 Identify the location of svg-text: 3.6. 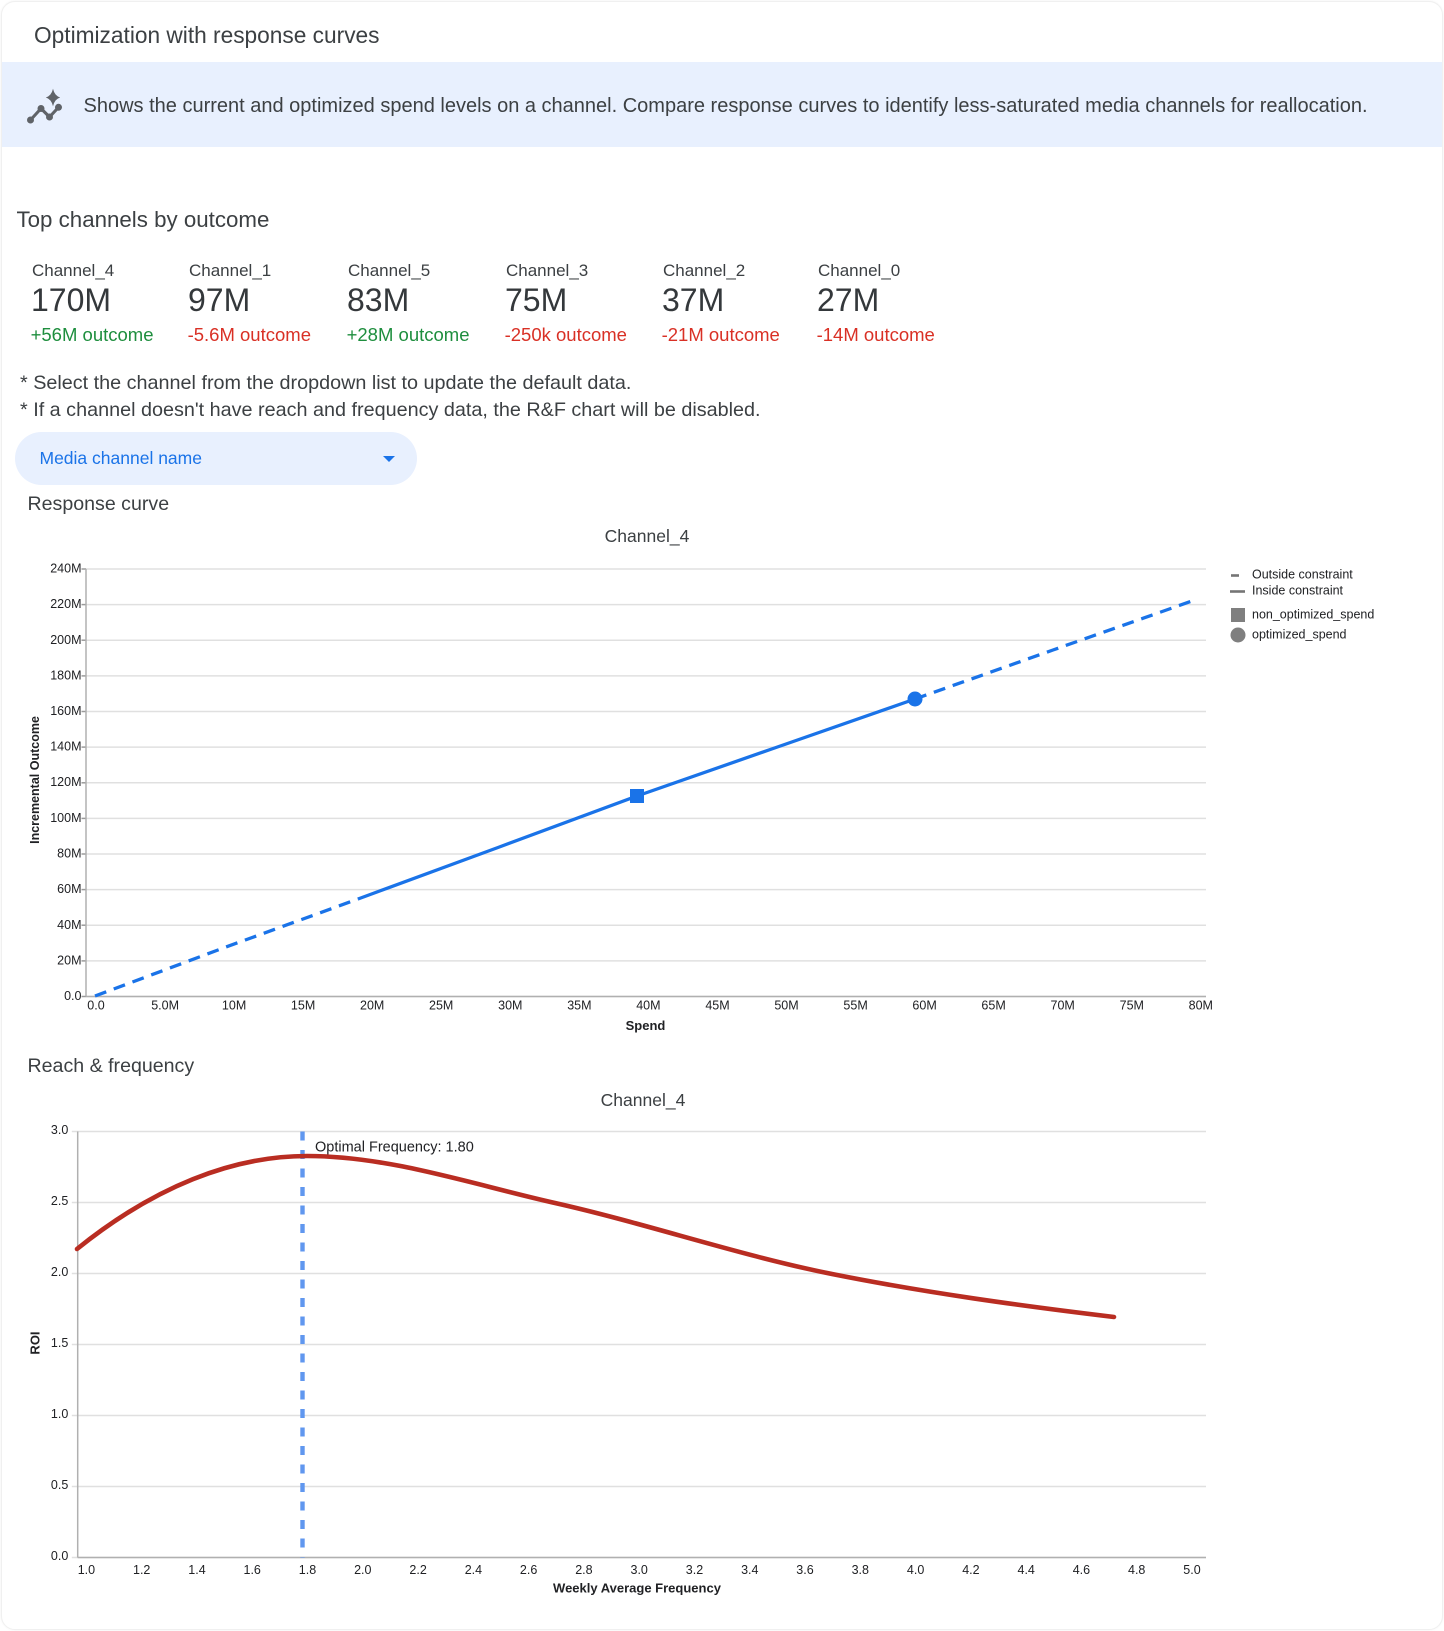
(804, 1570).